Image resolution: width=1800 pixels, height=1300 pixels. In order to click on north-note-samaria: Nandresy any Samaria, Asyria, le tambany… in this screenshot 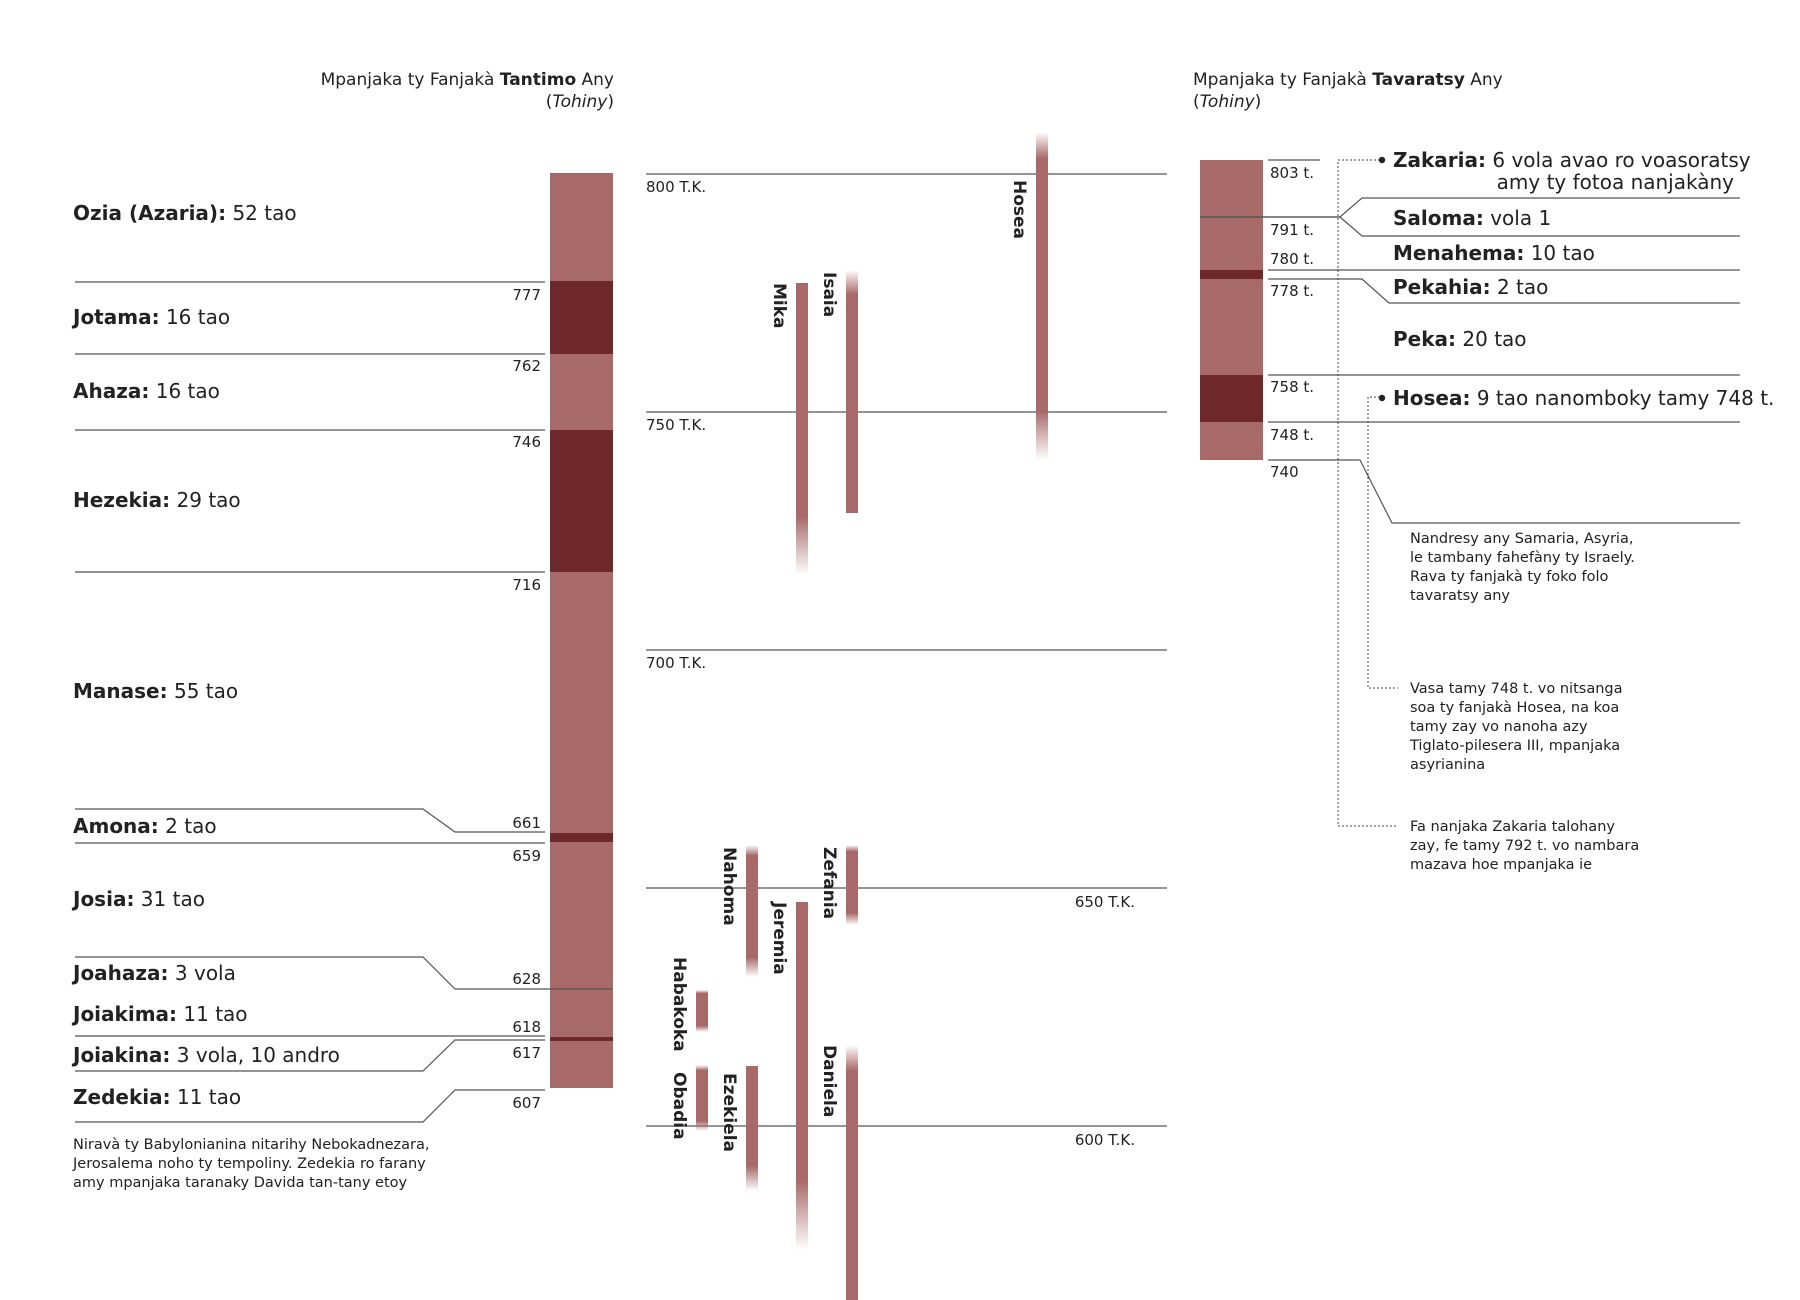, I will do `click(1522, 567)`.